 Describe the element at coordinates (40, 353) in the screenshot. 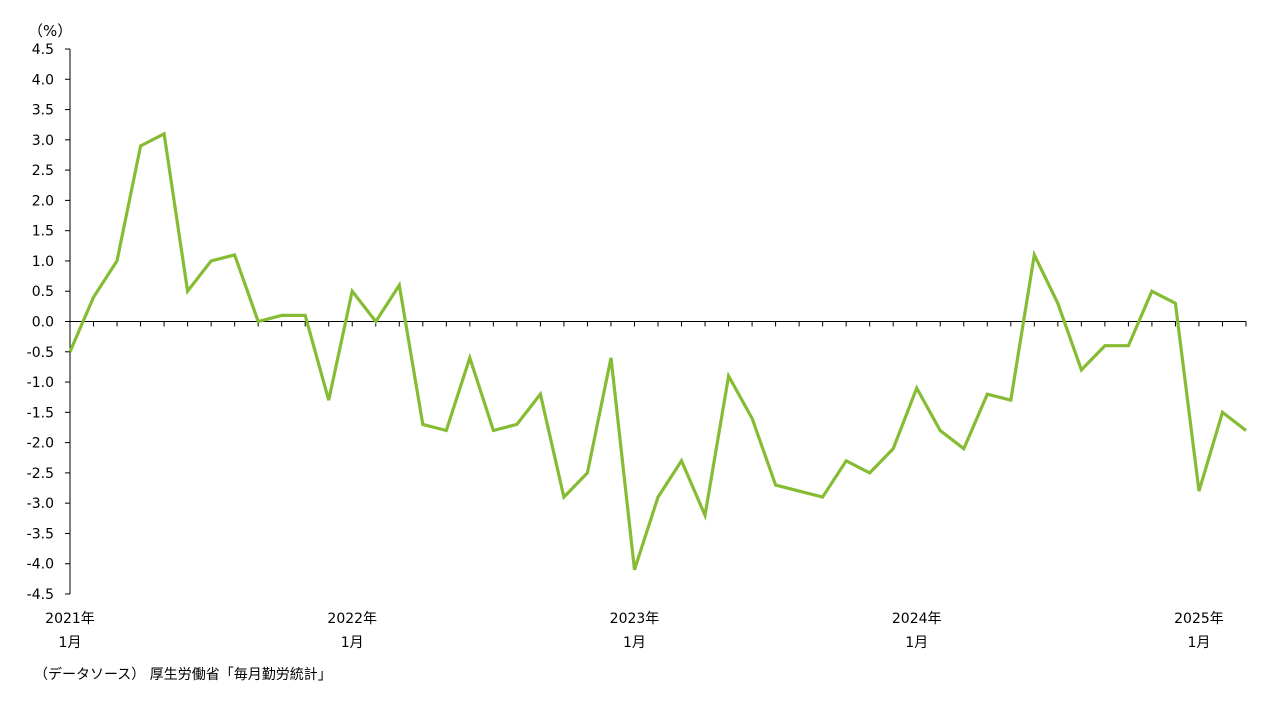

I see `y-tick-label: -0.5` at that location.